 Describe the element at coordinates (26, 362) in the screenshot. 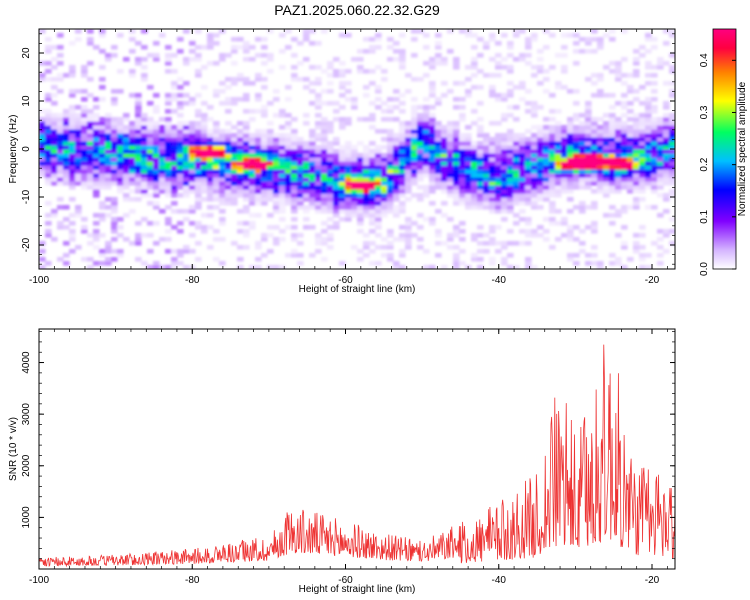

I see `y-tick-label: 4000` at that location.